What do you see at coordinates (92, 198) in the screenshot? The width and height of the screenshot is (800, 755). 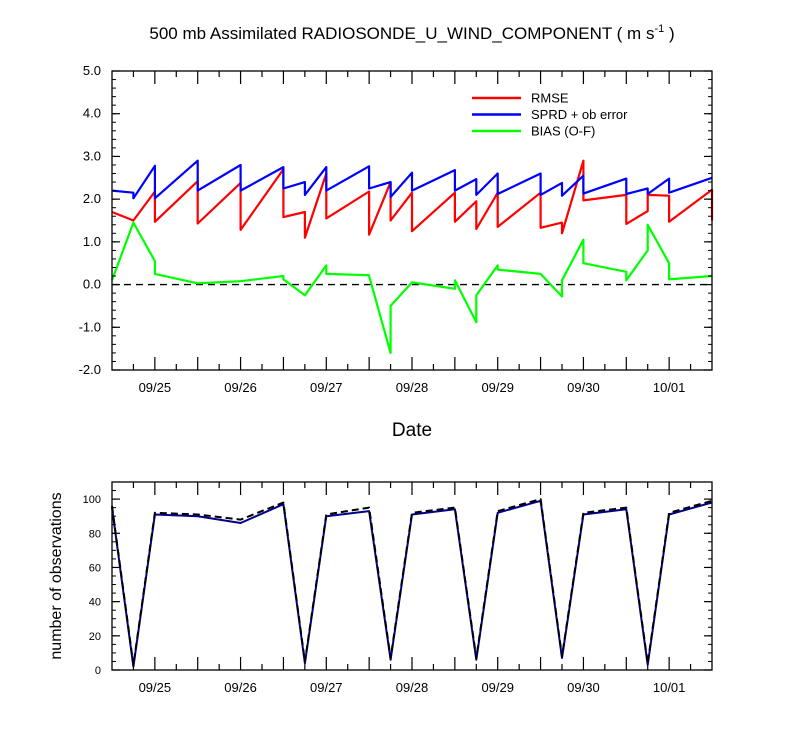 I see `y-tick-label: 2.0` at bounding box center [92, 198].